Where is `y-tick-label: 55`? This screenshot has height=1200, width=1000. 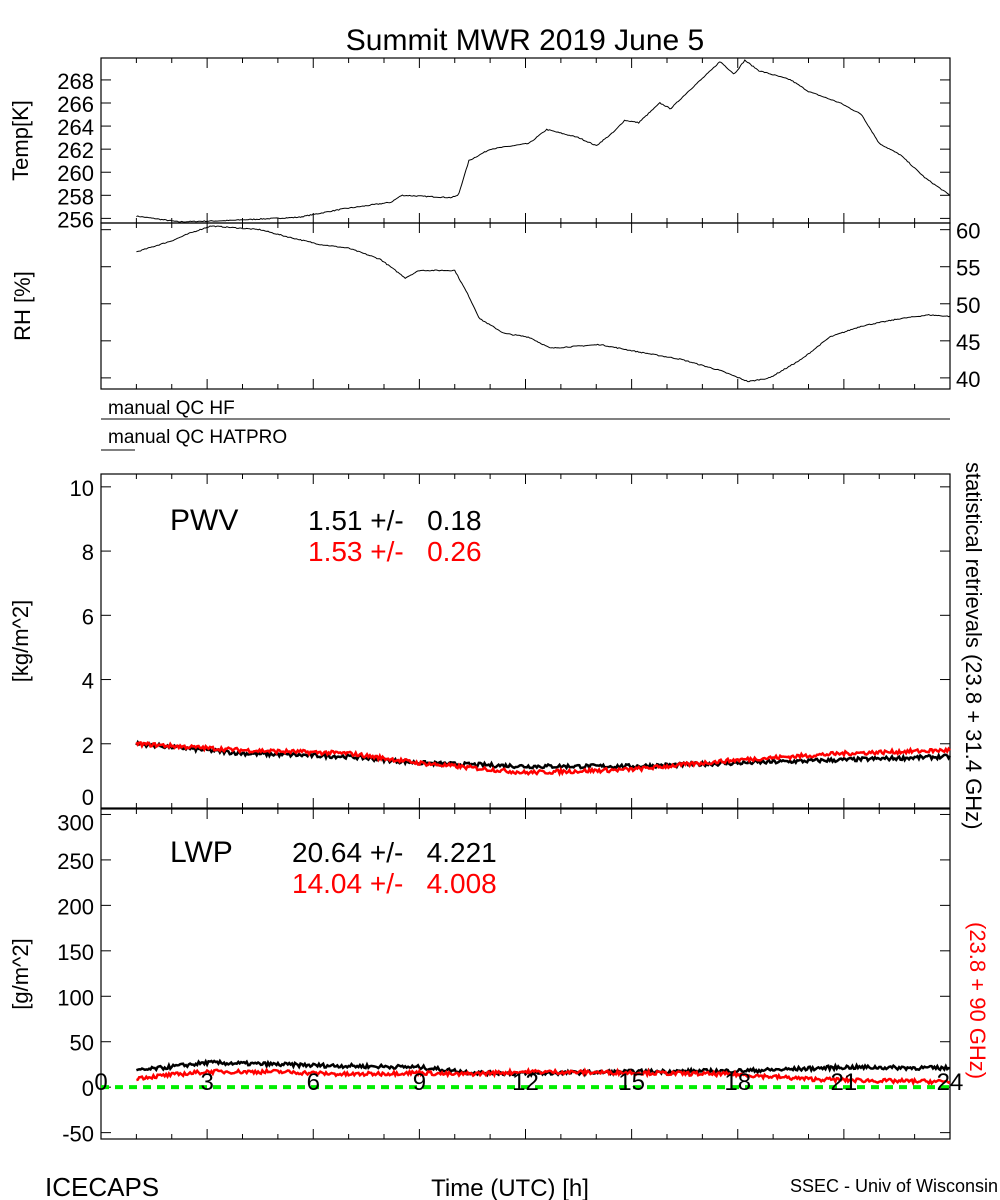
y-tick-label: 55 is located at coordinates (968, 268).